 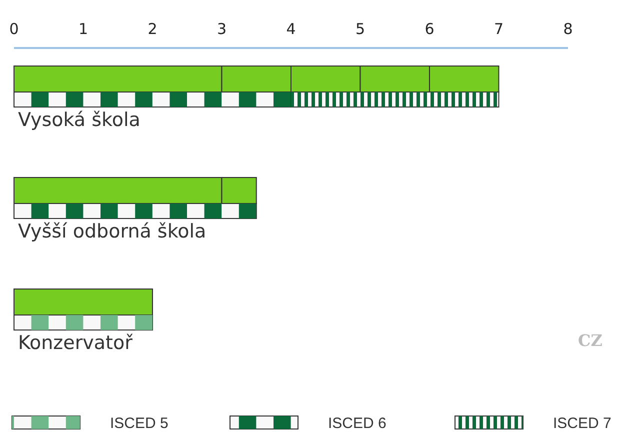 What do you see at coordinates (153, 29) in the screenshot?
I see `x-tick-label: 2` at bounding box center [153, 29].